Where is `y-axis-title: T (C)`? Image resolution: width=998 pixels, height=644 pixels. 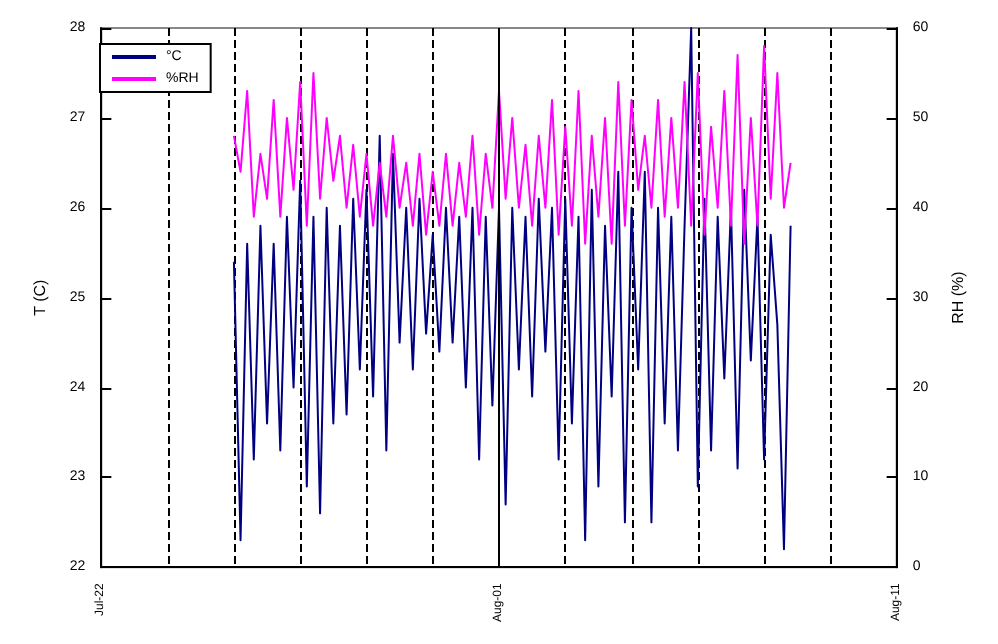 y-axis-title: T (C) is located at coordinates (40, 297).